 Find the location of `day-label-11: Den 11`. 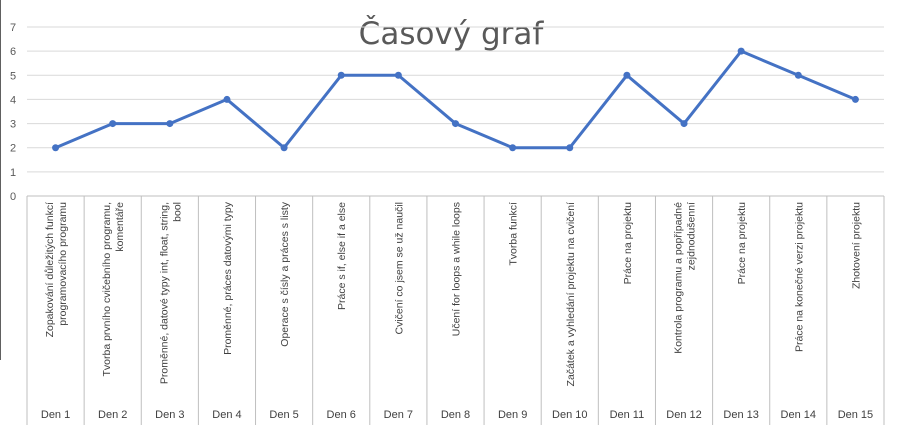

day-label-11: Den 11 is located at coordinates (627, 415).